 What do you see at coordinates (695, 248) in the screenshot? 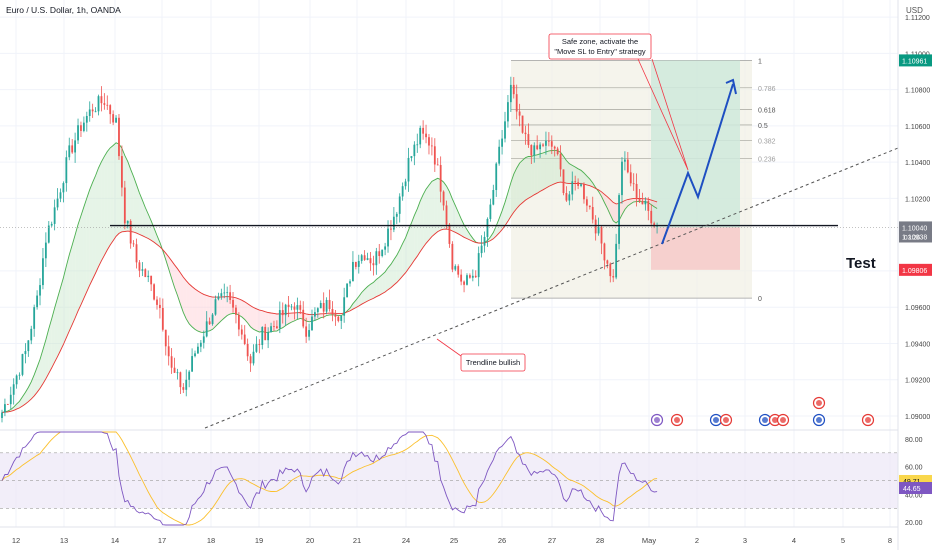
I see `stop-zone` at bounding box center [695, 248].